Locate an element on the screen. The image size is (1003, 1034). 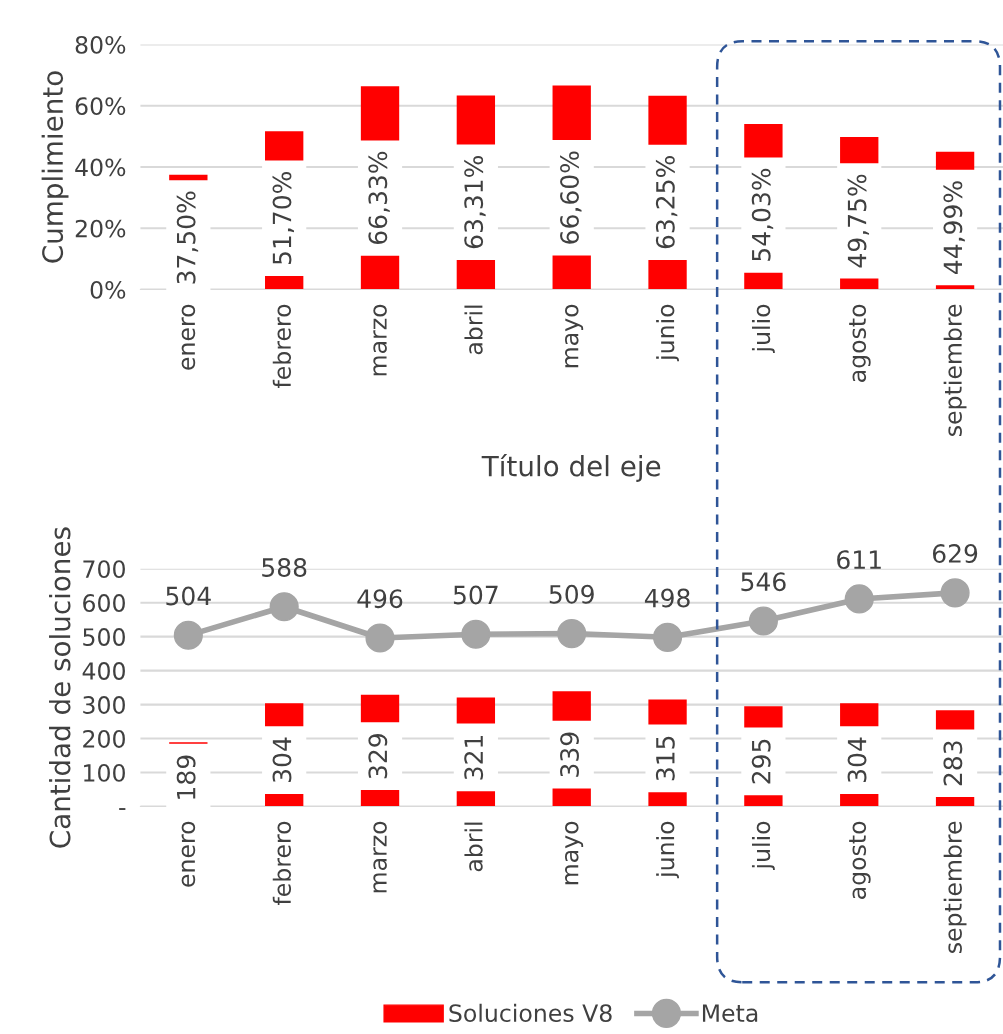
y-tick-label: 300 is located at coordinates (104, 705).